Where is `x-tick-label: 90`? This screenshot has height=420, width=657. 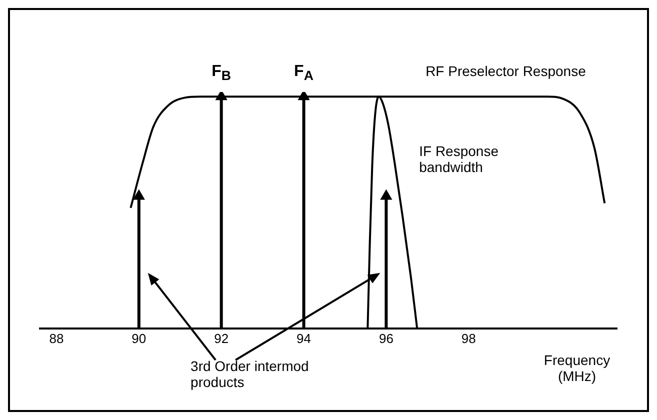 x-tick-label: 90 is located at coordinates (139, 338).